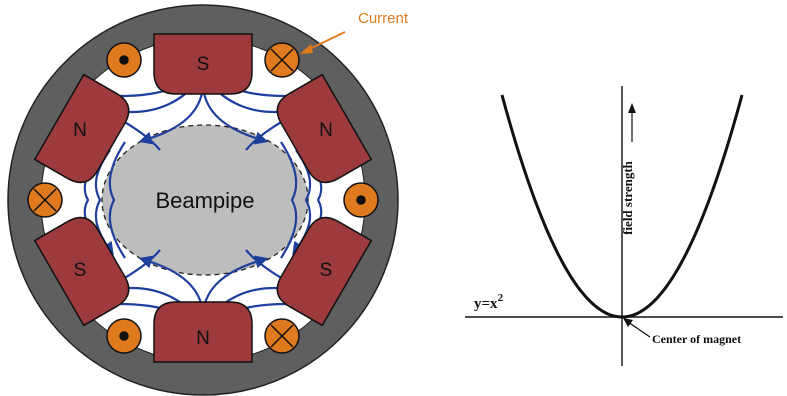 The width and height of the screenshot is (787, 396). What do you see at coordinates (306, 49) in the screenshot?
I see `current-pointer-arrowhead` at bounding box center [306, 49].